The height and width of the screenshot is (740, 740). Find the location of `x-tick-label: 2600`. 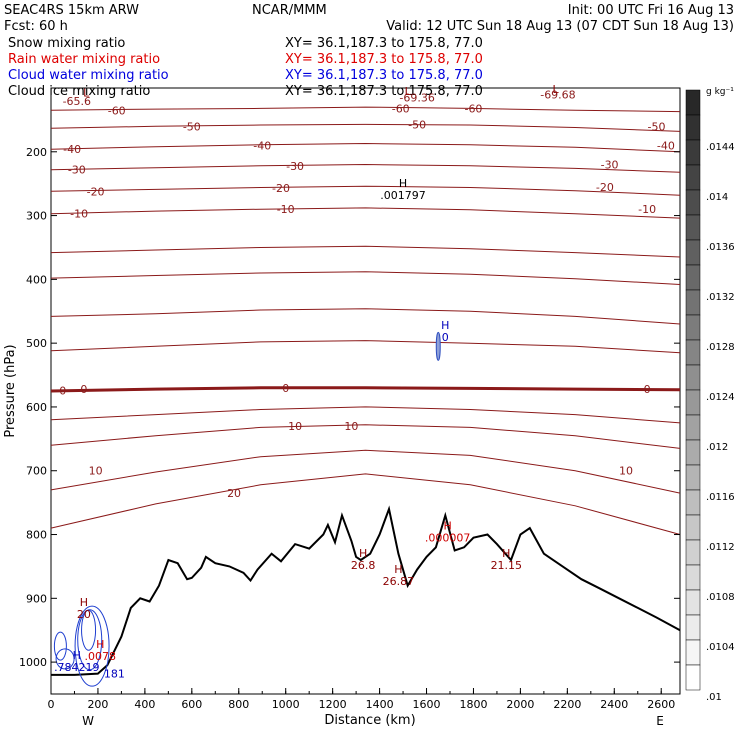

x-tick-label: 2600 is located at coordinates (661, 704).